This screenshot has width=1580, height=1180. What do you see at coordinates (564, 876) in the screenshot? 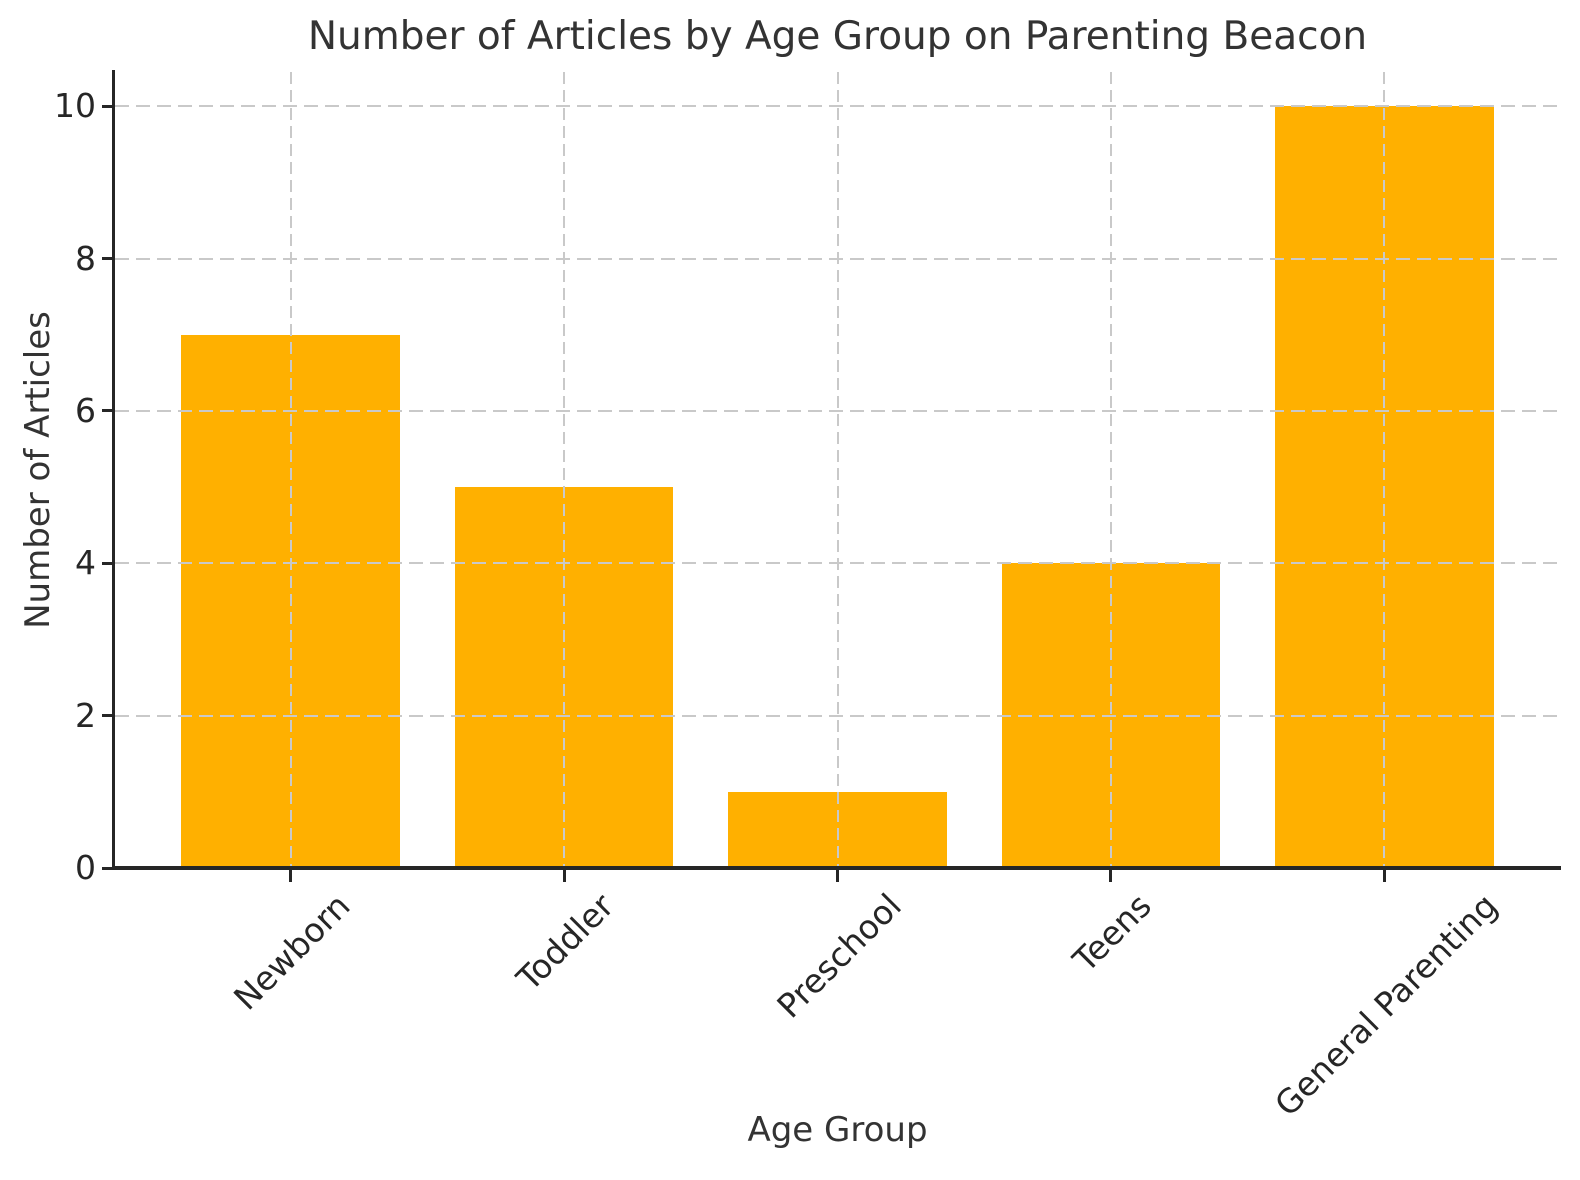
I see `x-tick-toddler` at bounding box center [564, 876].